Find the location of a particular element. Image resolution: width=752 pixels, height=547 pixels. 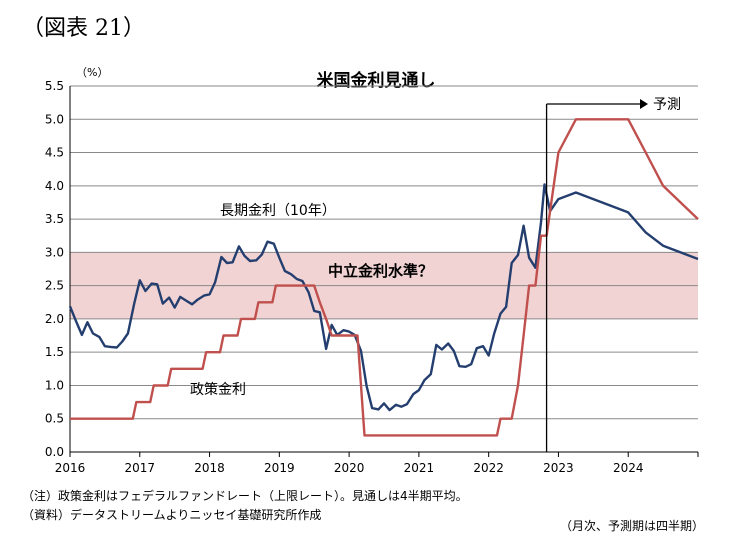

x-tick-label: 2022 is located at coordinates (488, 468).